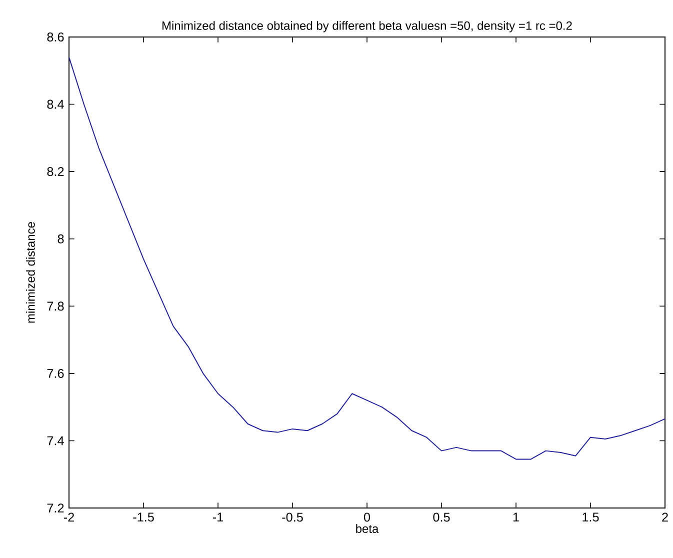 This screenshot has width=673, height=558. Describe the element at coordinates (30, 272) in the screenshot. I see `y-axis-title: minimized distance` at that location.